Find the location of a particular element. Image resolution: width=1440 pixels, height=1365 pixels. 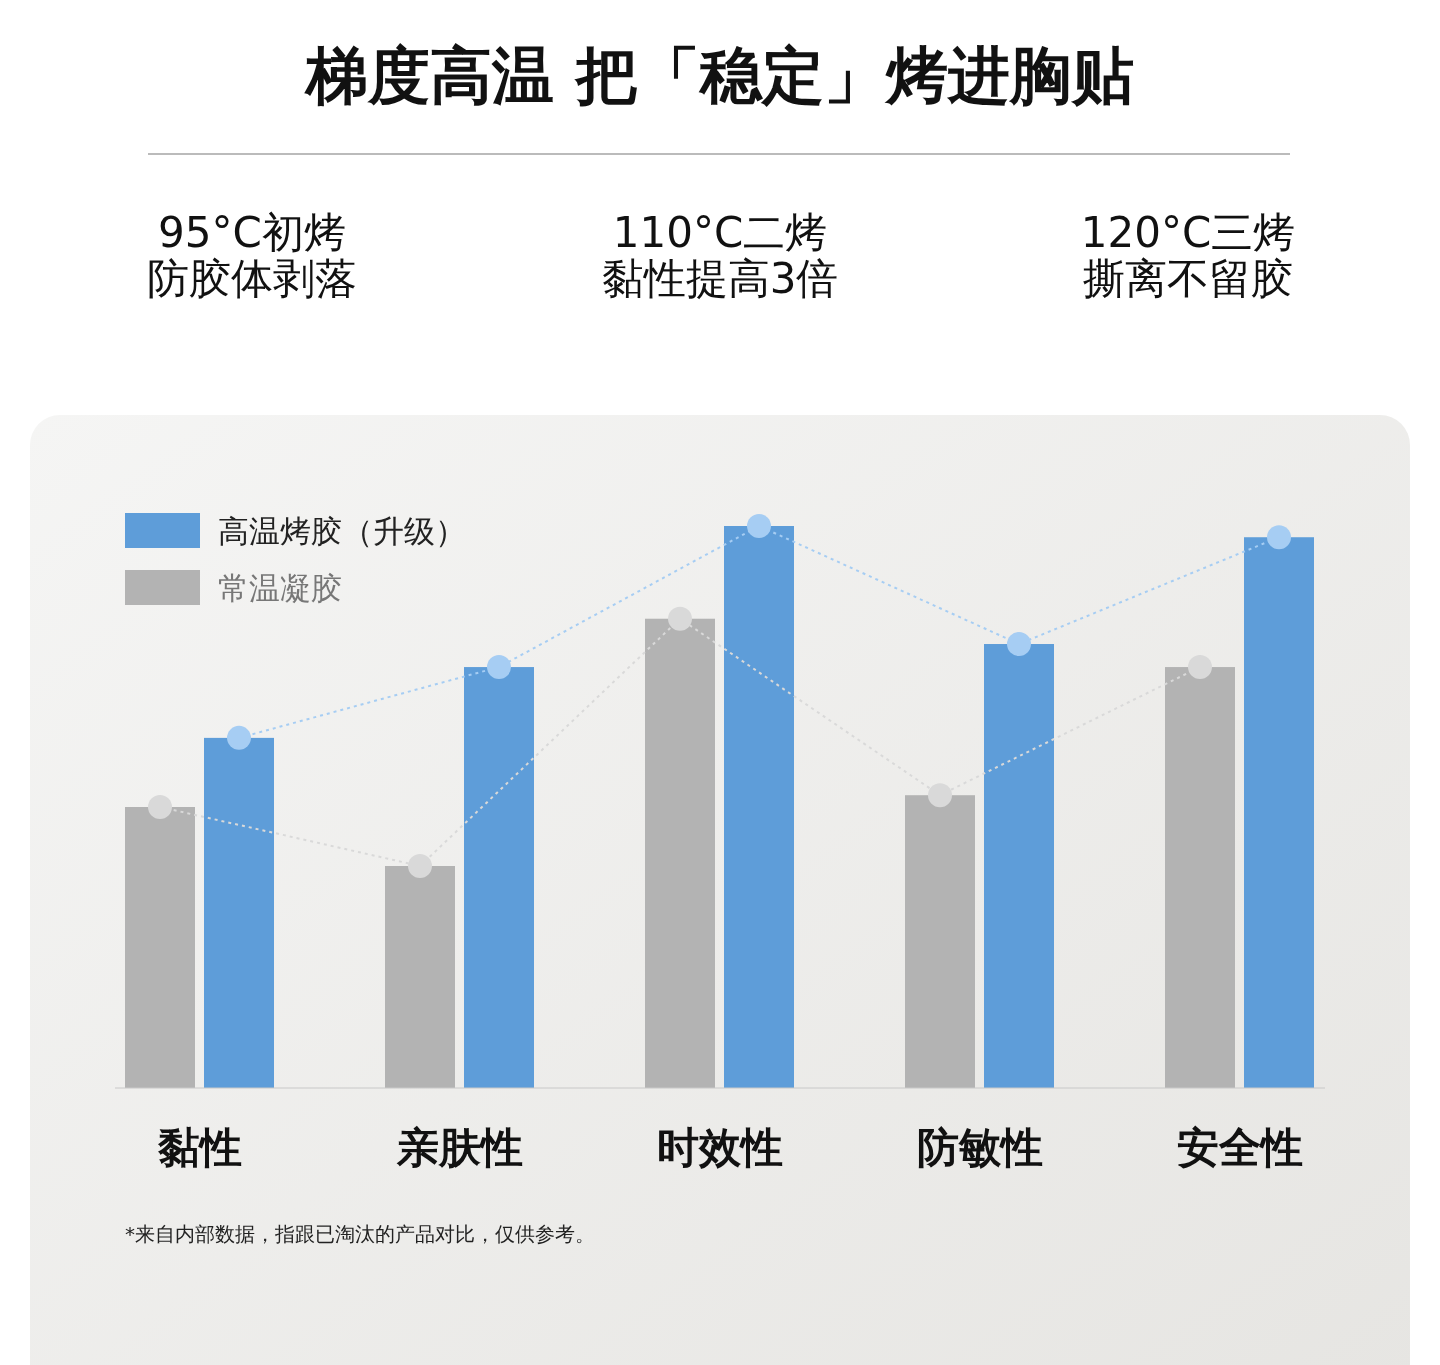

legend-label: 高温烤胶（升级） is located at coordinates (342, 531).